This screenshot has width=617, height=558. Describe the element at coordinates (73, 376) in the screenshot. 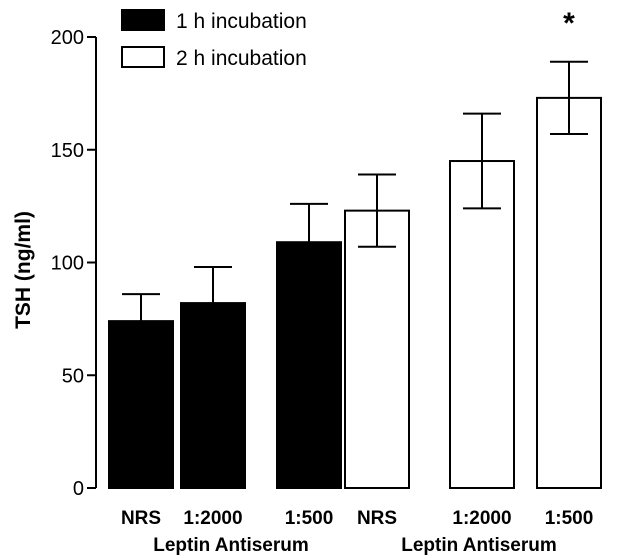

I see `y-tick-label: 50` at that location.